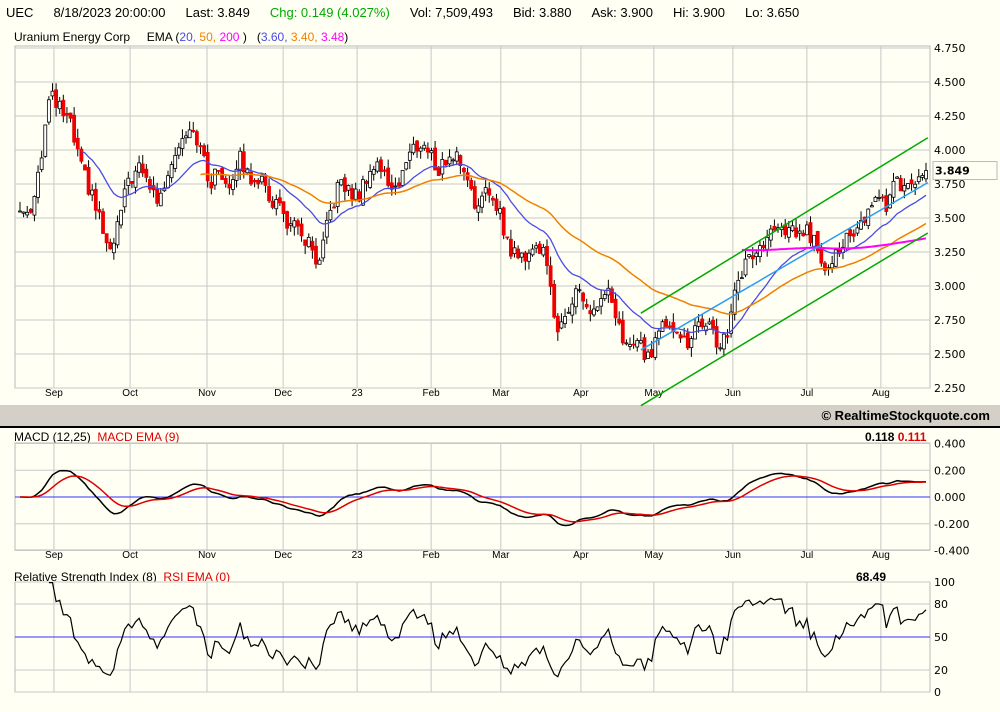 This screenshot has height=712, width=1000. What do you see at coordinates (950, 444) in the screenshot?
I see `macd-tick-label: 0.400` at bounding box center [950, 444].